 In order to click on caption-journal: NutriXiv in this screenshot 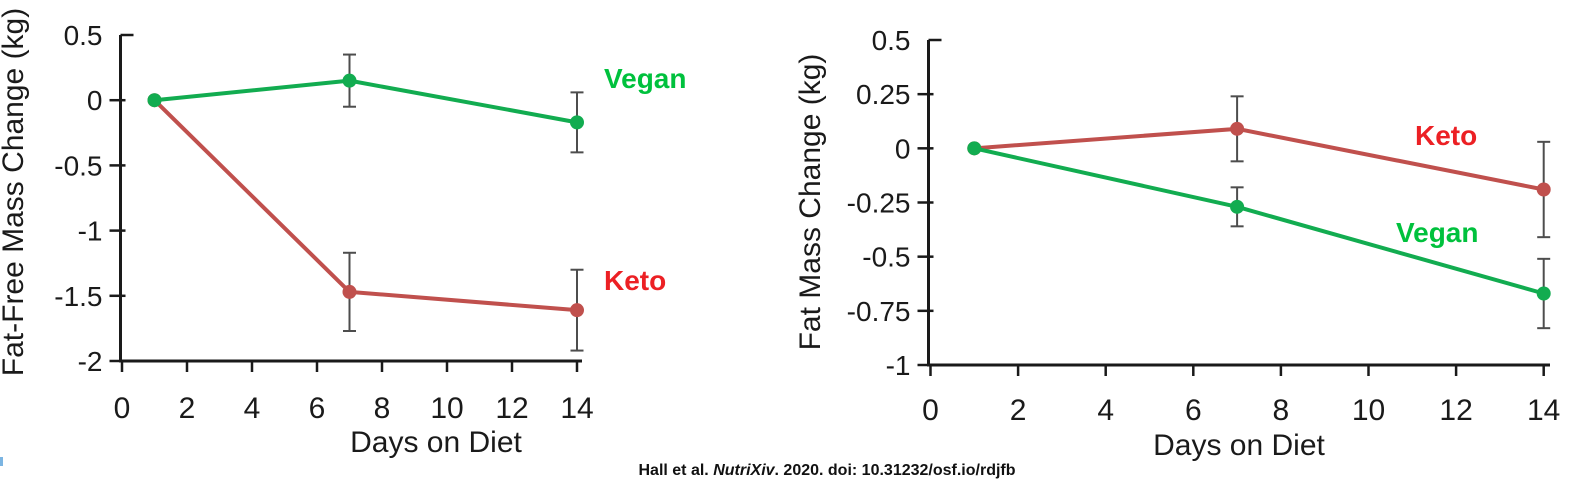, I will do `click(744, 470)`.